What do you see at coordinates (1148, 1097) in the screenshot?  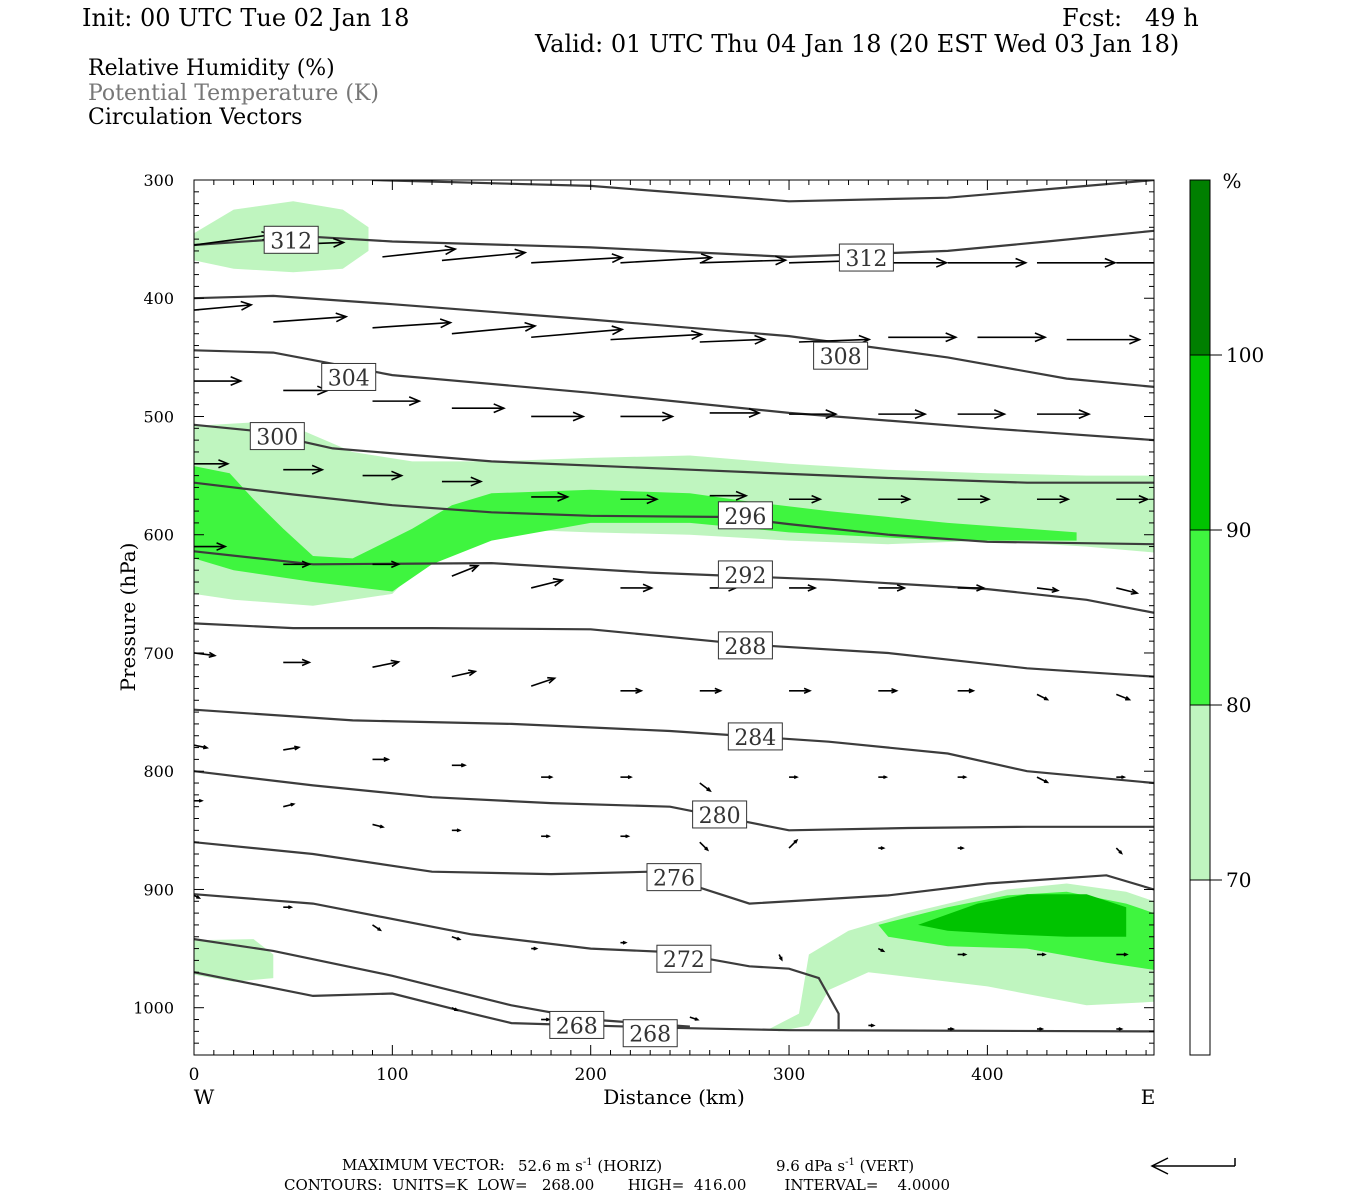 I see `x-right-end-label: E` at bounding box center [1148, 1097].